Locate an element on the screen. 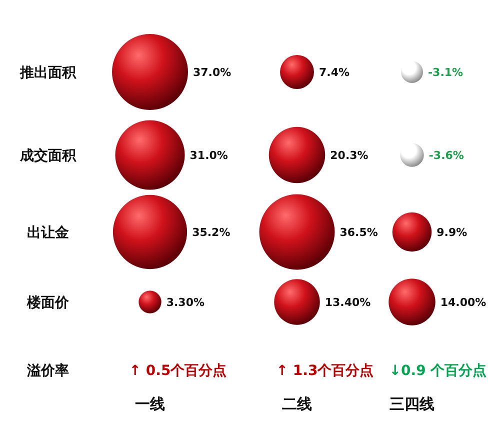  text: 推出面积 is located at coordinates (48, 73).